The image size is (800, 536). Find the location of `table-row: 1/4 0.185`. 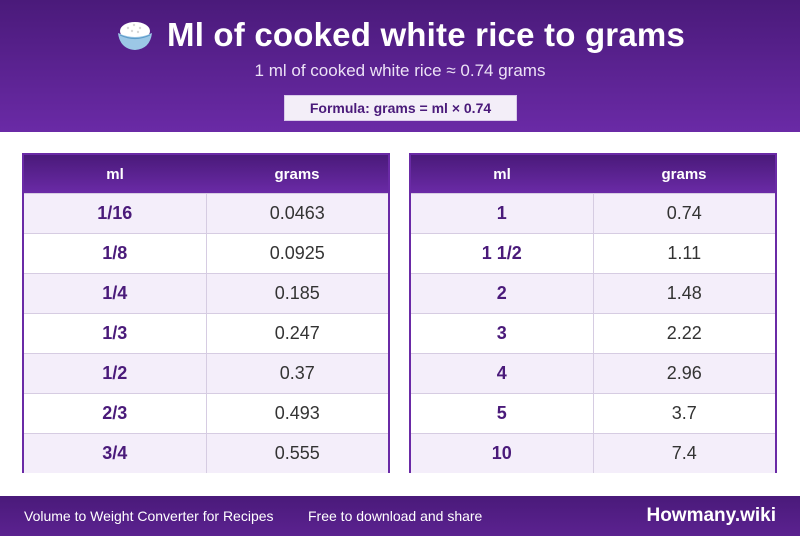

table-row: 1/4 0.185 is located at coordinates (206, 293).